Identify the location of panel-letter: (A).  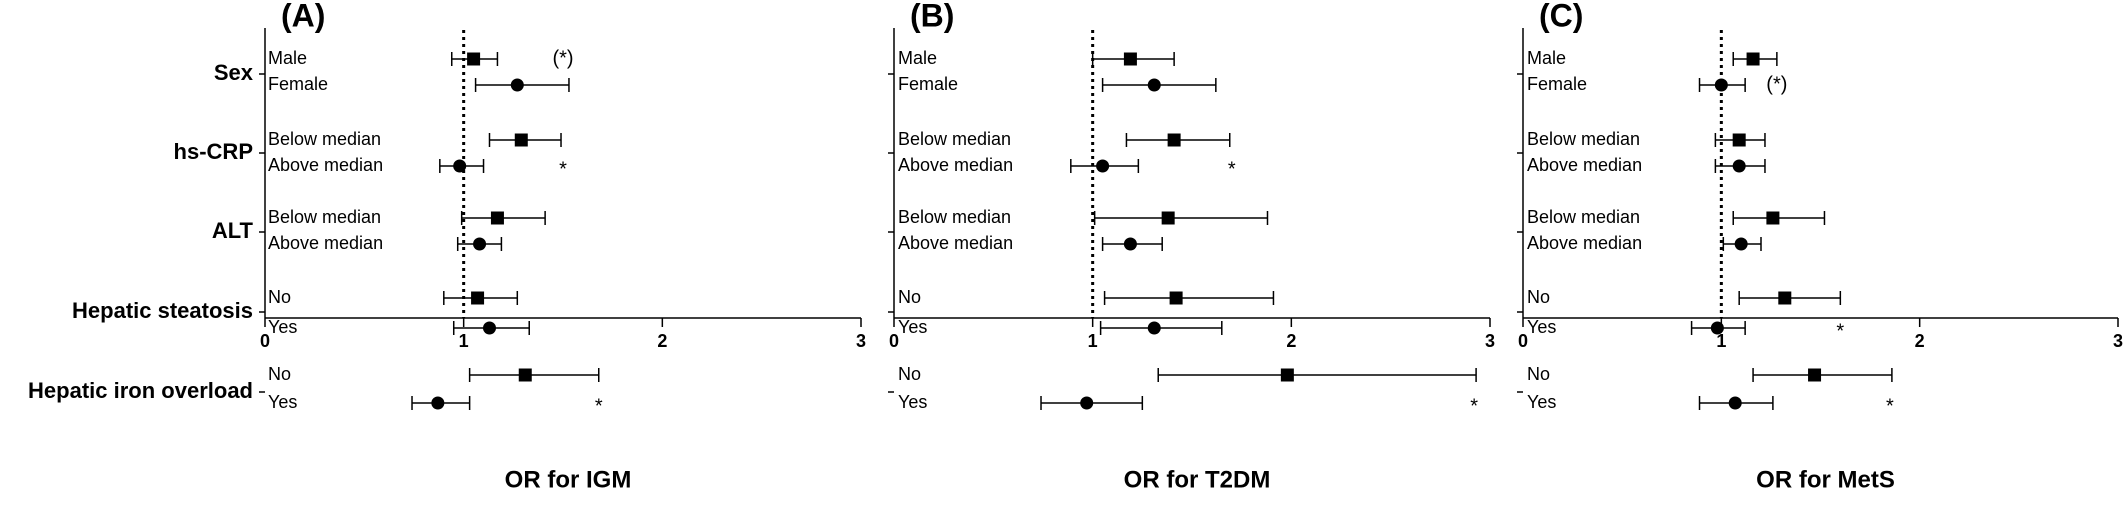
(303, 16).